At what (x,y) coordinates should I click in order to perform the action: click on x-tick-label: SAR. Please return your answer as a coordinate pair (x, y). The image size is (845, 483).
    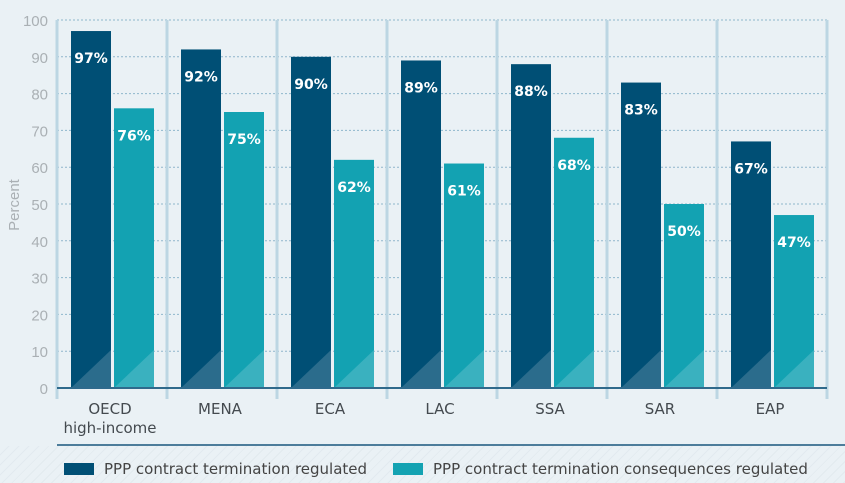
    Looking at the image, I should click on (660, 409).